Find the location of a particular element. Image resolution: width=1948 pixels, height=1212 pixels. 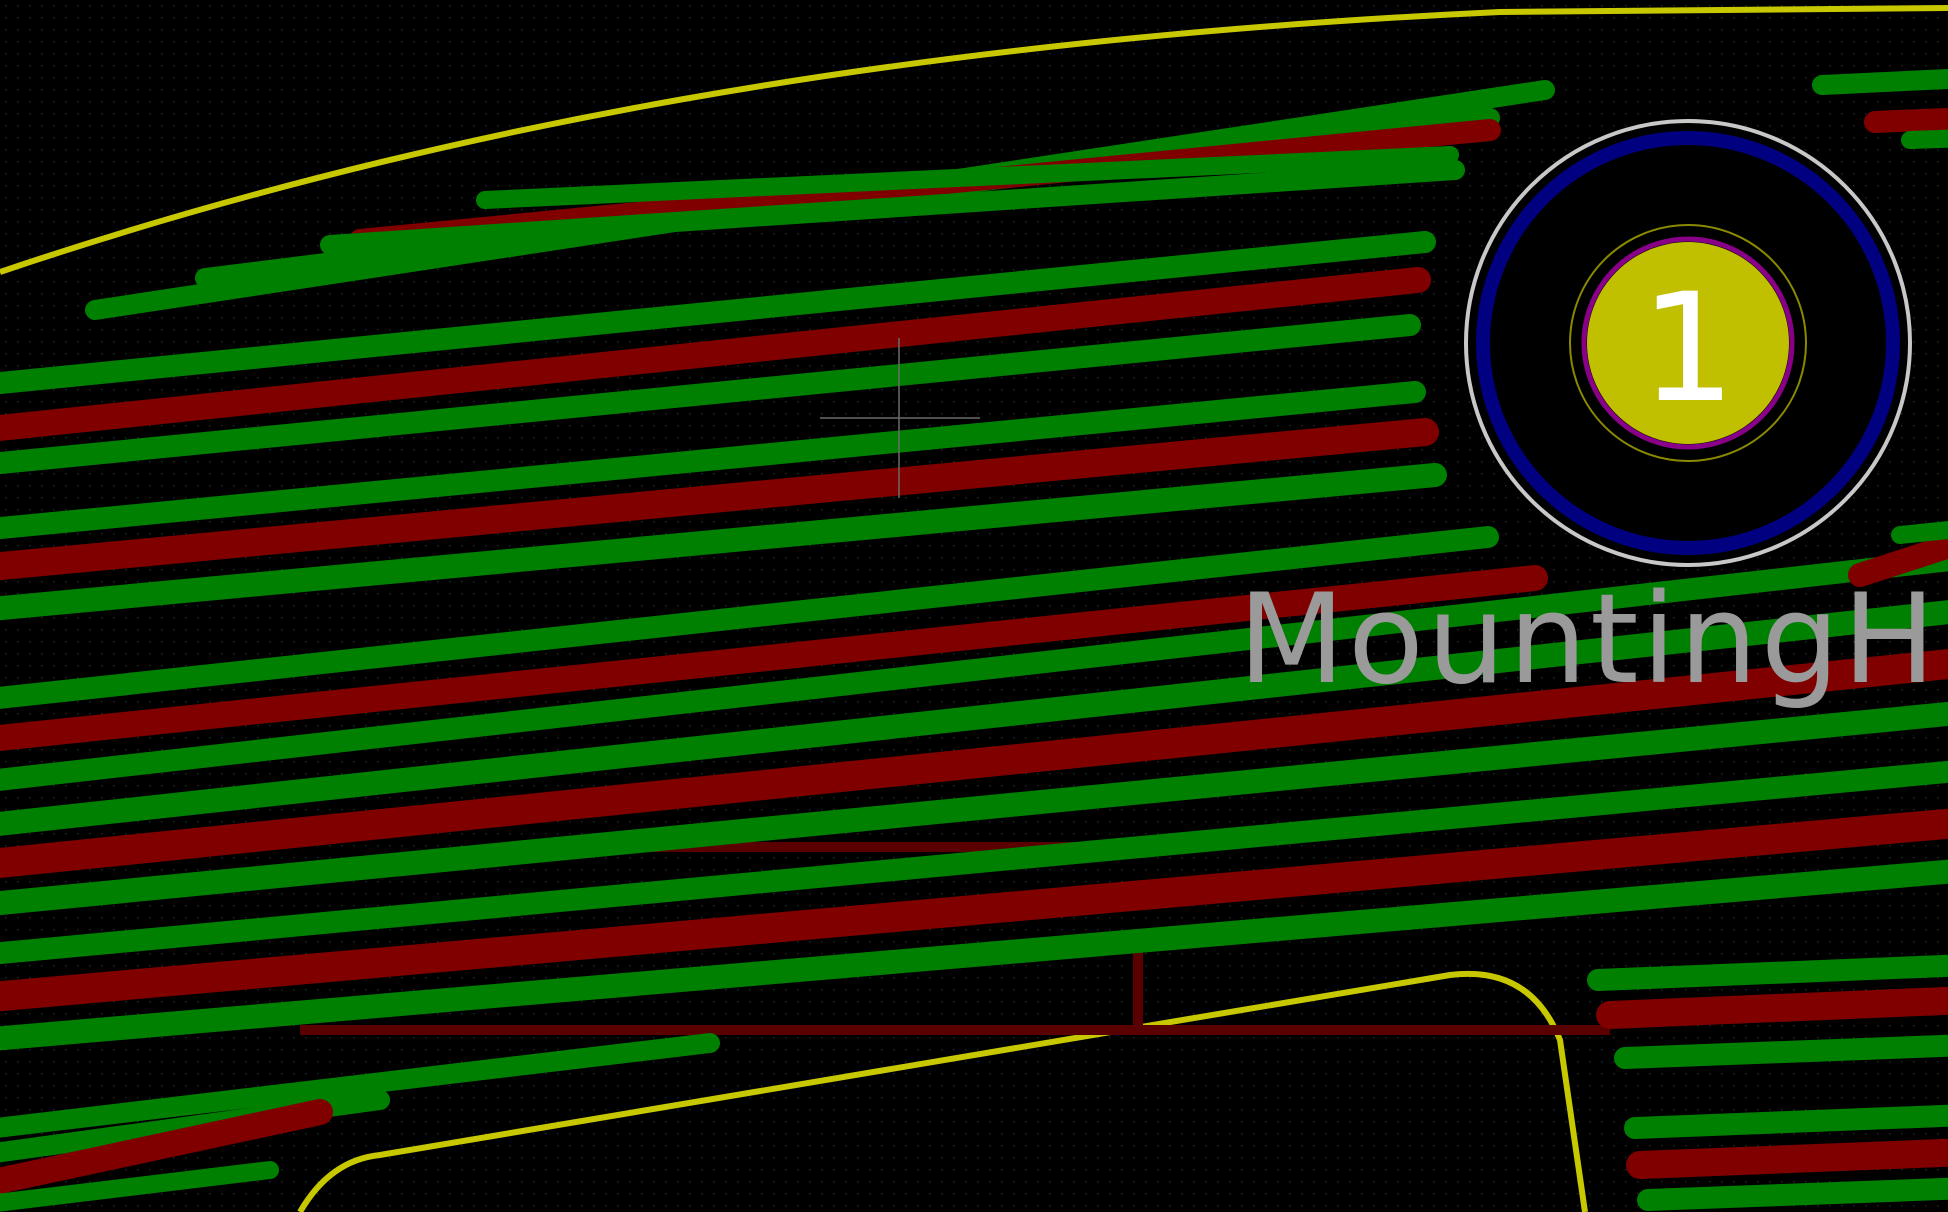

mounting-hole-footprint: 1 is located at coordinates (1688, 343).